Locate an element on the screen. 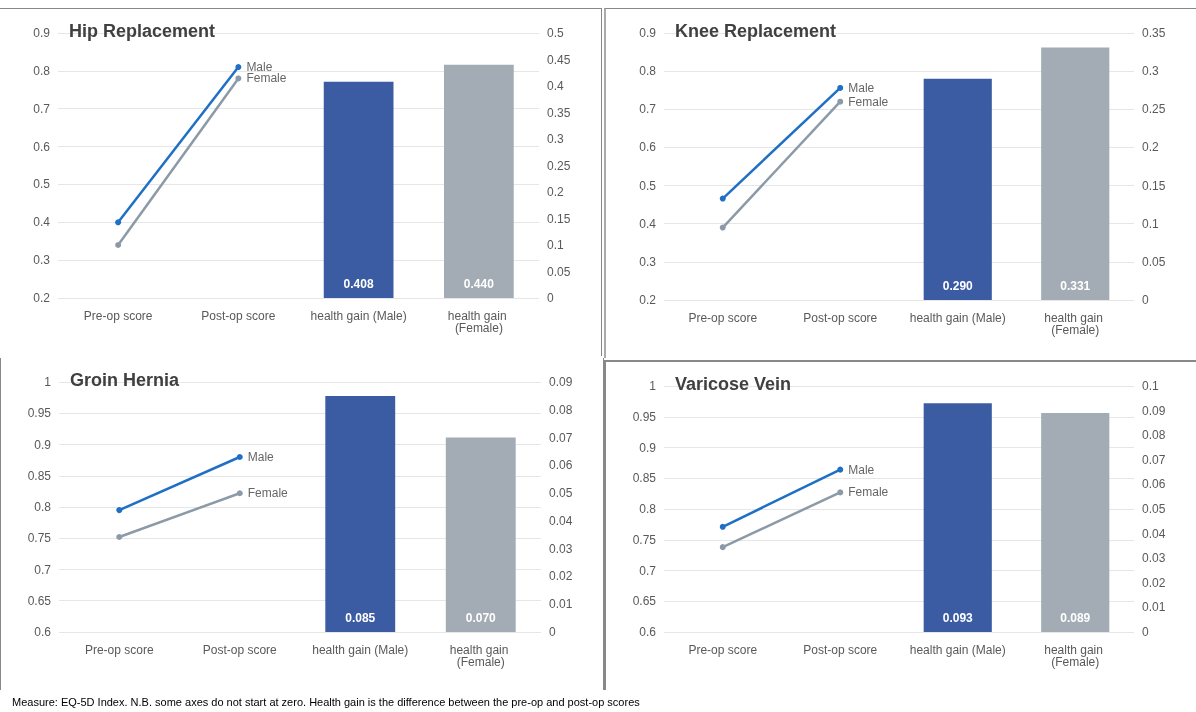 The image size is (1196, 712). chart-title: Knee Replacement is located at coordinates (756, 31).